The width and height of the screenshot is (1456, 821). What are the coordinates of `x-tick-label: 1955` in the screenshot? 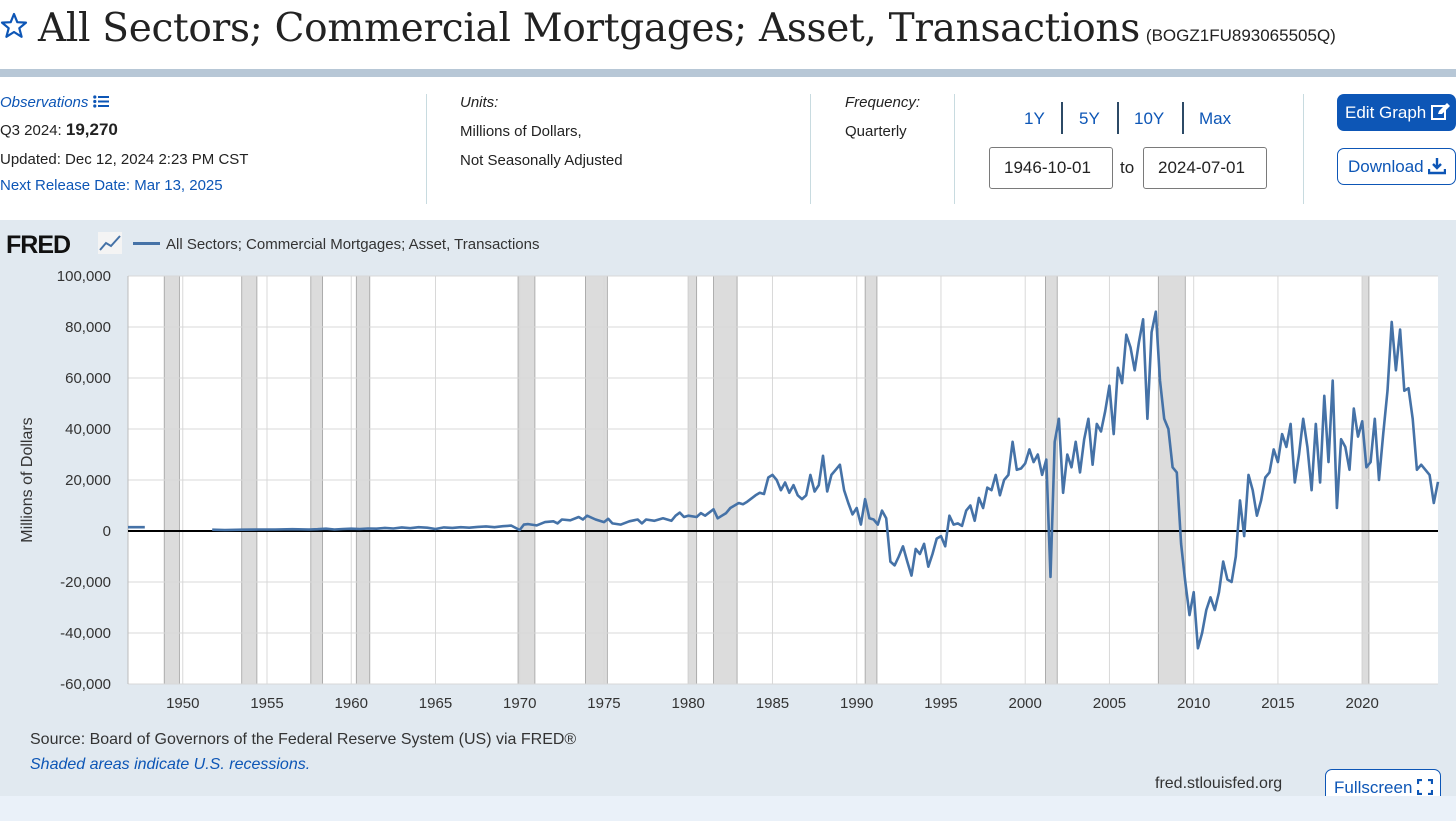 It's located at (266, 703).